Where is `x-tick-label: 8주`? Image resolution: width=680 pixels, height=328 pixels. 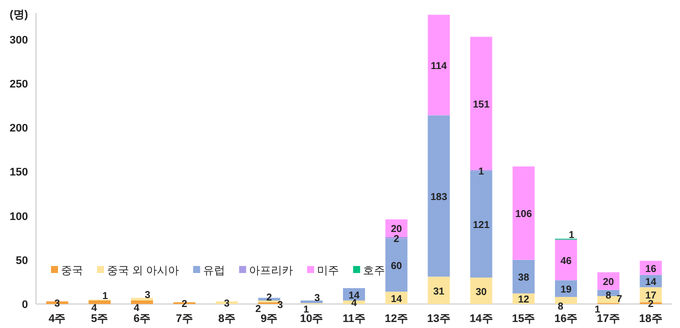
x-tick-label: 8주 is located at coordinates (227, 319).